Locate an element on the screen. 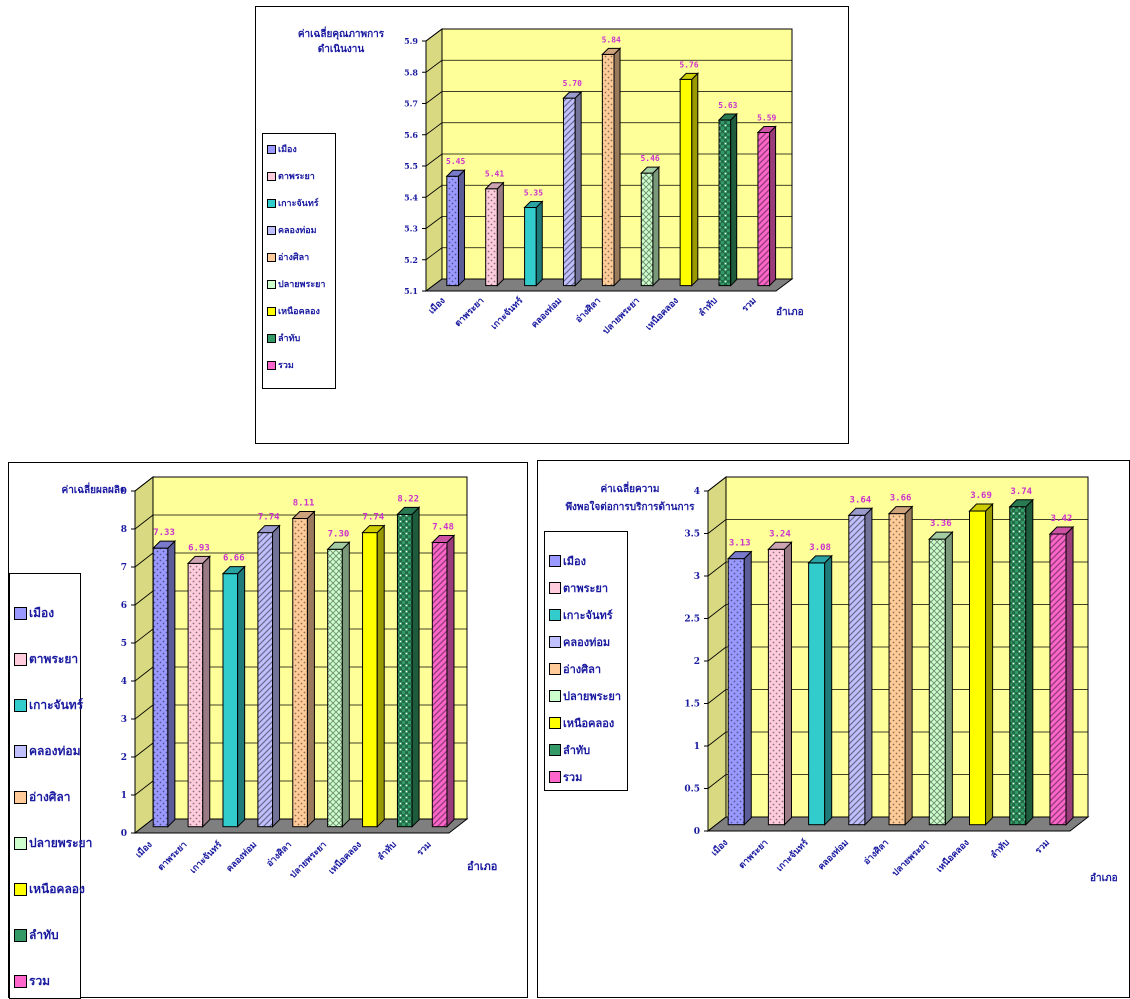 This screenshot has height=999, width=1130. legend-label: เกาะจันทร์ is located at coordinates (298, 204).